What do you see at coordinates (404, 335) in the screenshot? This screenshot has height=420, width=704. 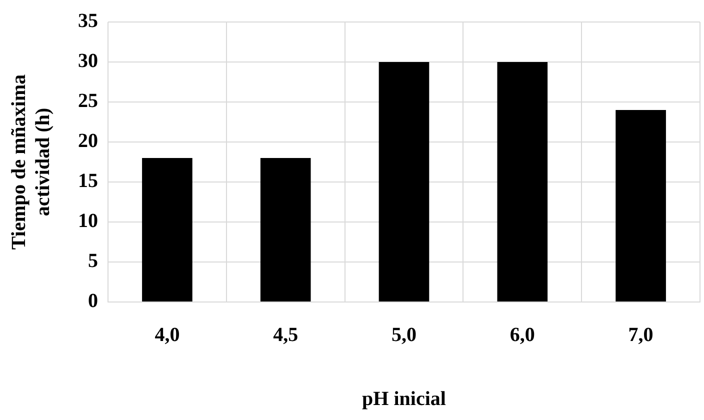 I see `x-tick-label: 5,0` at bounding box center [404, 335].